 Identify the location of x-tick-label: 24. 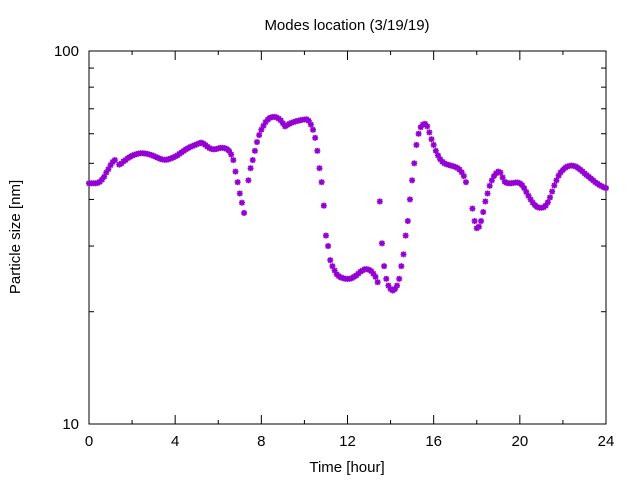
(606, 441).